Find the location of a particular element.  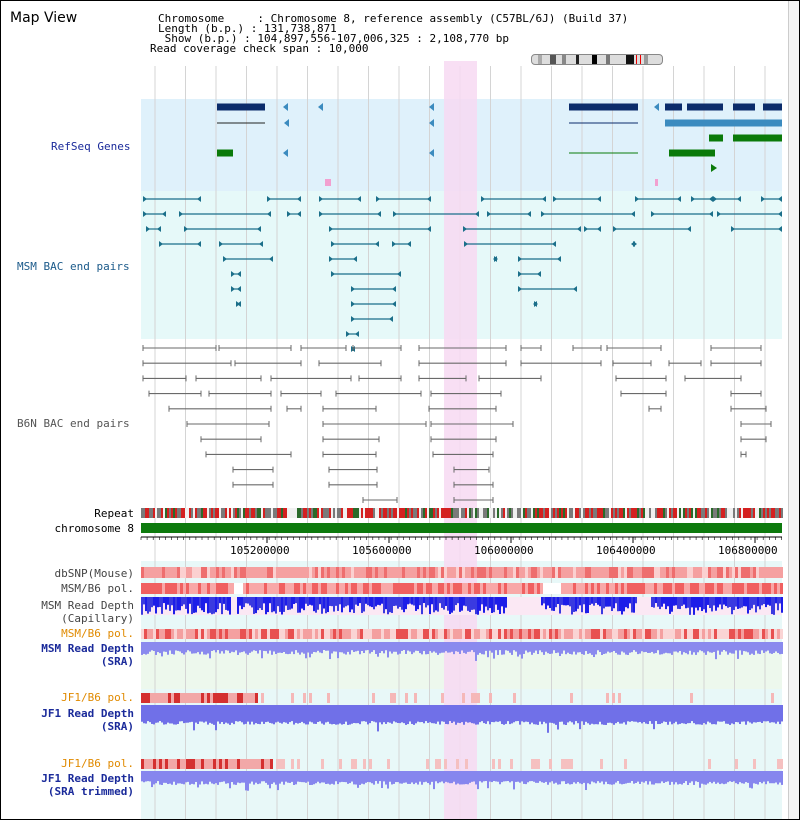

highlight-region is located at coordinates (460, 440).